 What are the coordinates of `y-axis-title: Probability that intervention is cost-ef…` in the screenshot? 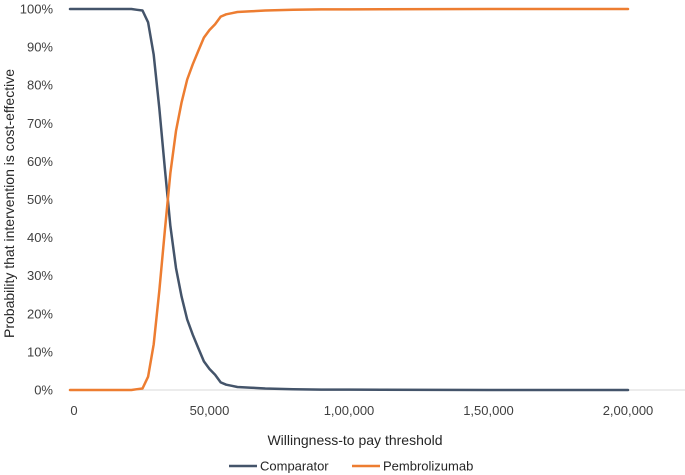 It's located at (9, 203).